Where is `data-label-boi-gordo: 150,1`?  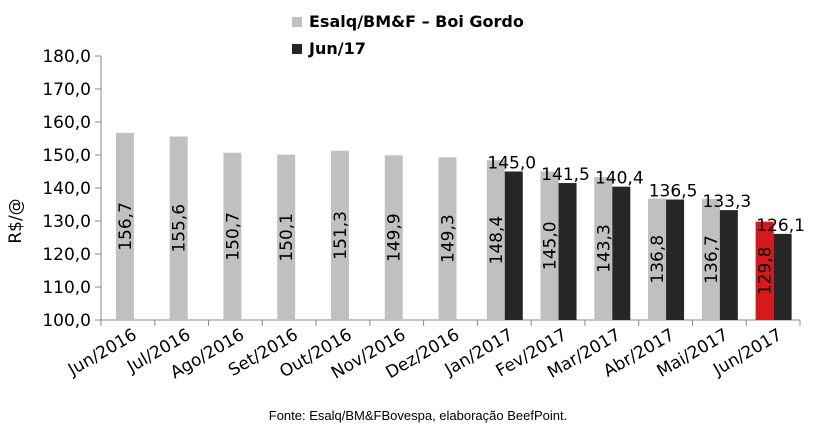
data-label-boi-gordo: 150,1 is located at coordinates (287, 237).